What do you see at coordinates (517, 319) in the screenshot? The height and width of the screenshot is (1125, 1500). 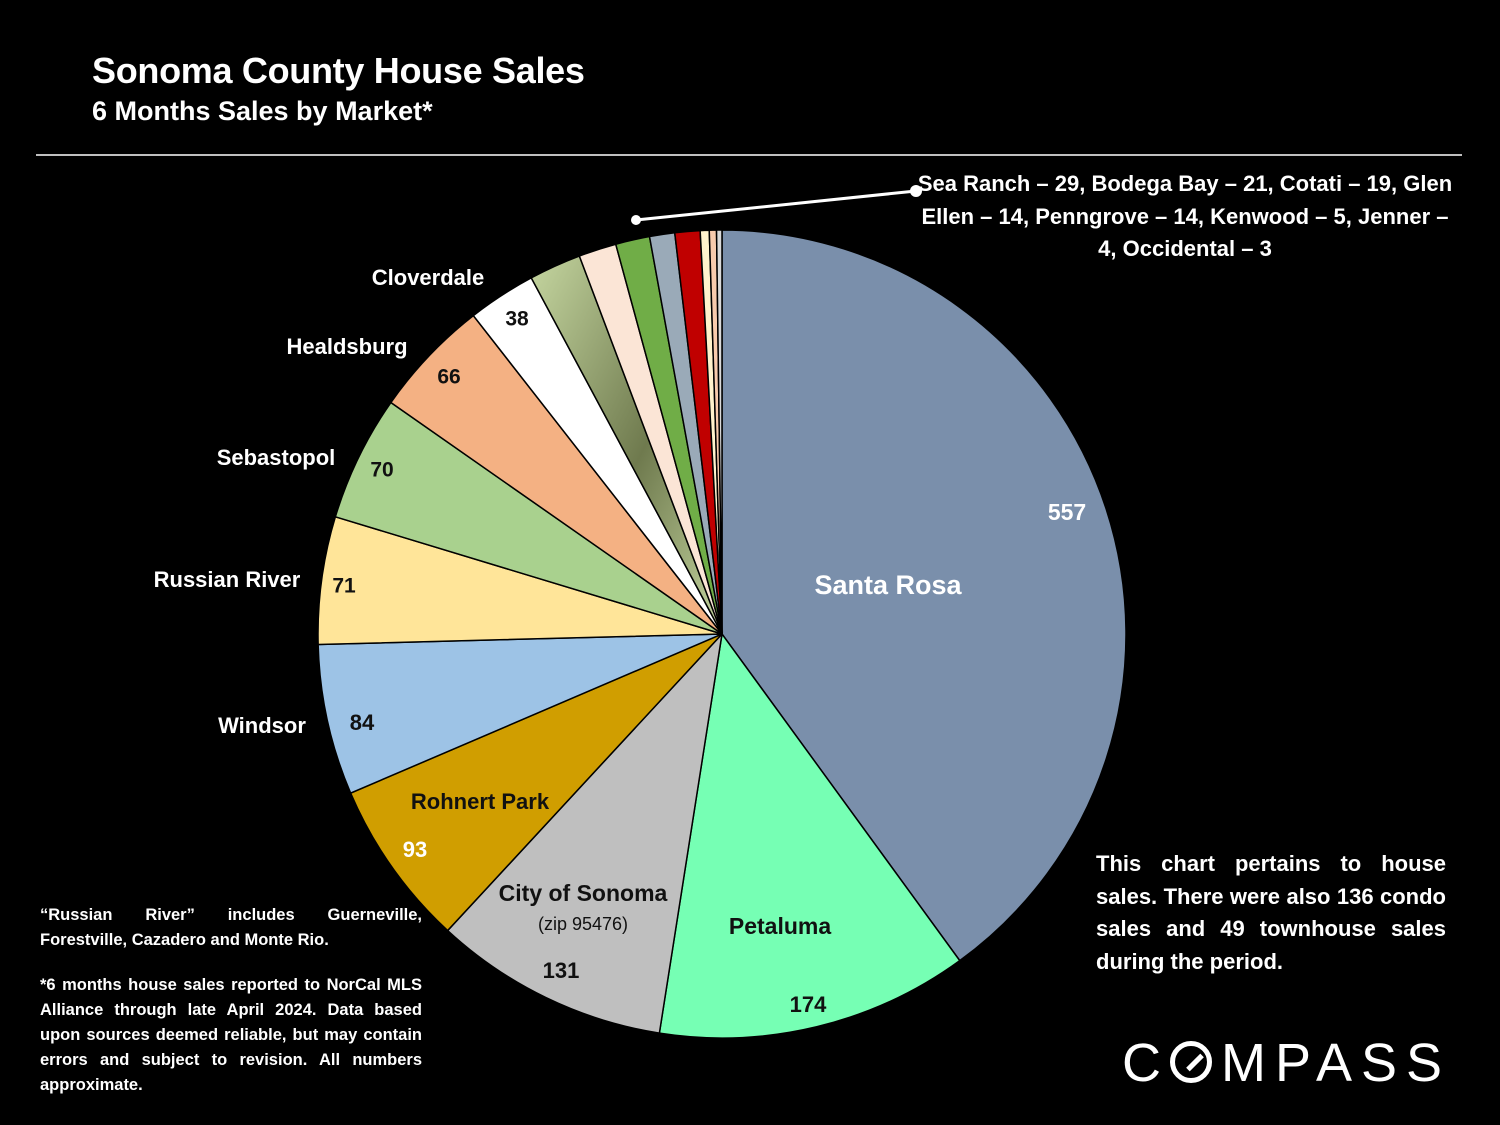 I see `pie-value-cloverdale: 38` at bounding box center [517, 319].